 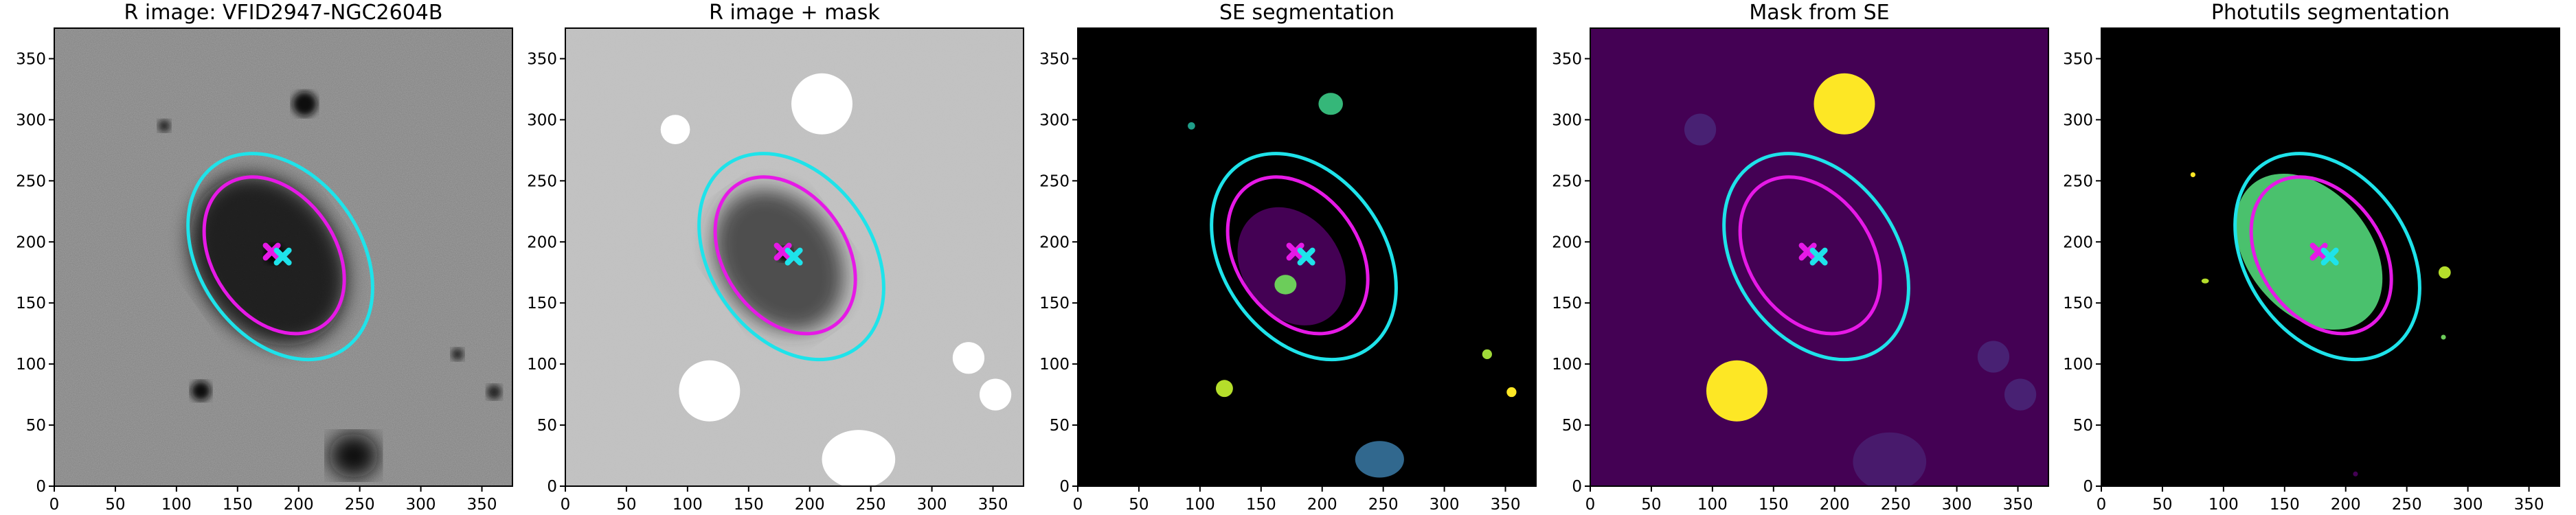 I want to click on x-tick-label: 300, so click(x=2468, y=505).